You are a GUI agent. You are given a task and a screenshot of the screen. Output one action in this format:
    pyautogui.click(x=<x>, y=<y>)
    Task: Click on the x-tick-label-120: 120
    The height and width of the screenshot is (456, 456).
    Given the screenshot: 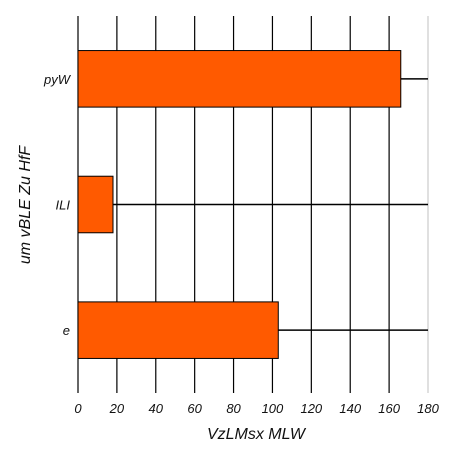 What is the action you would take?
    pyautogui.click(x=311, y=408)
    